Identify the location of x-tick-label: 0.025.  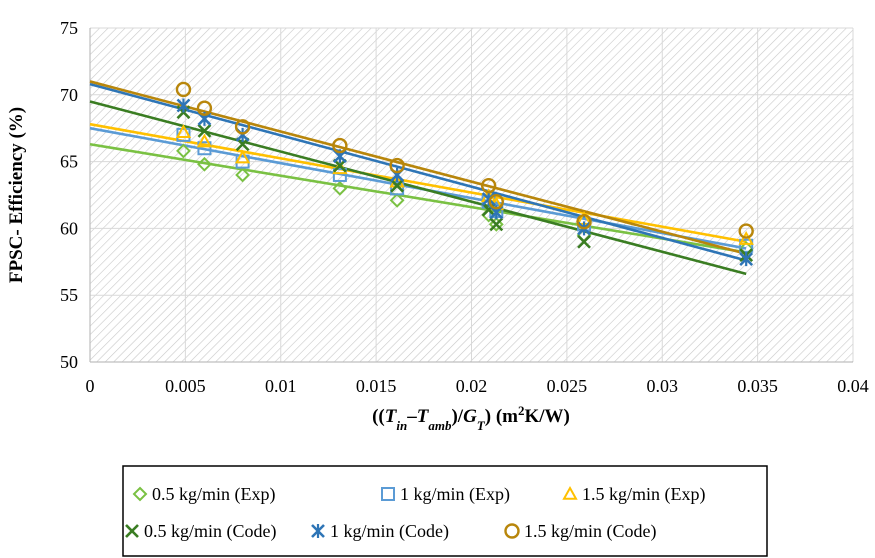
(567, 386).